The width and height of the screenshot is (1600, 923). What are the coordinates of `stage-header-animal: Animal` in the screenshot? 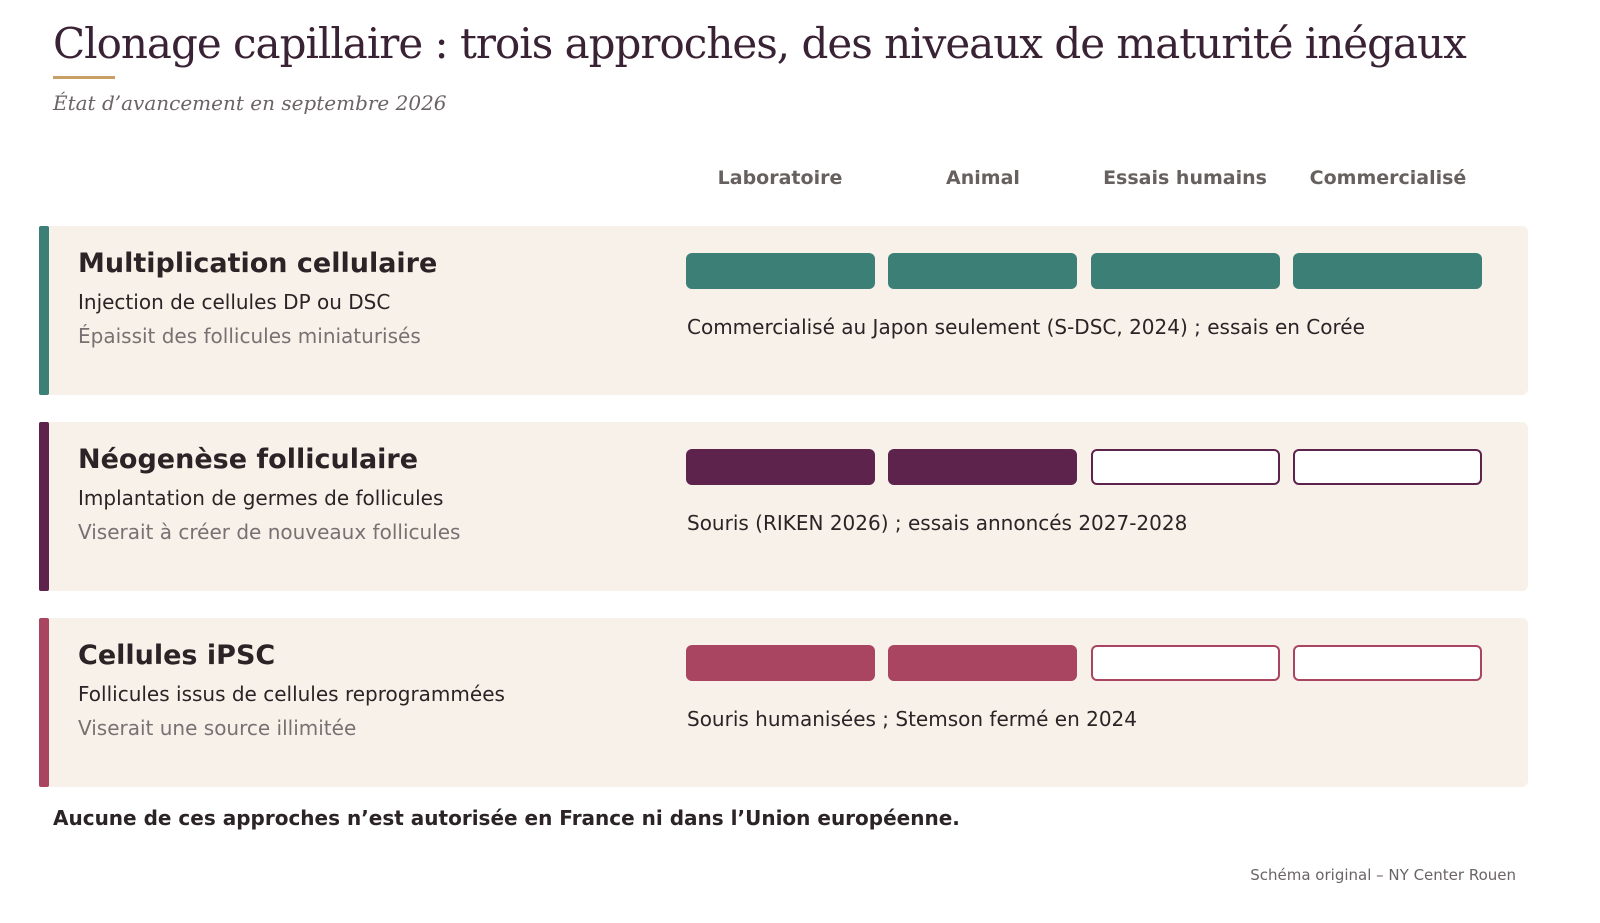 It's located at (983, 178).